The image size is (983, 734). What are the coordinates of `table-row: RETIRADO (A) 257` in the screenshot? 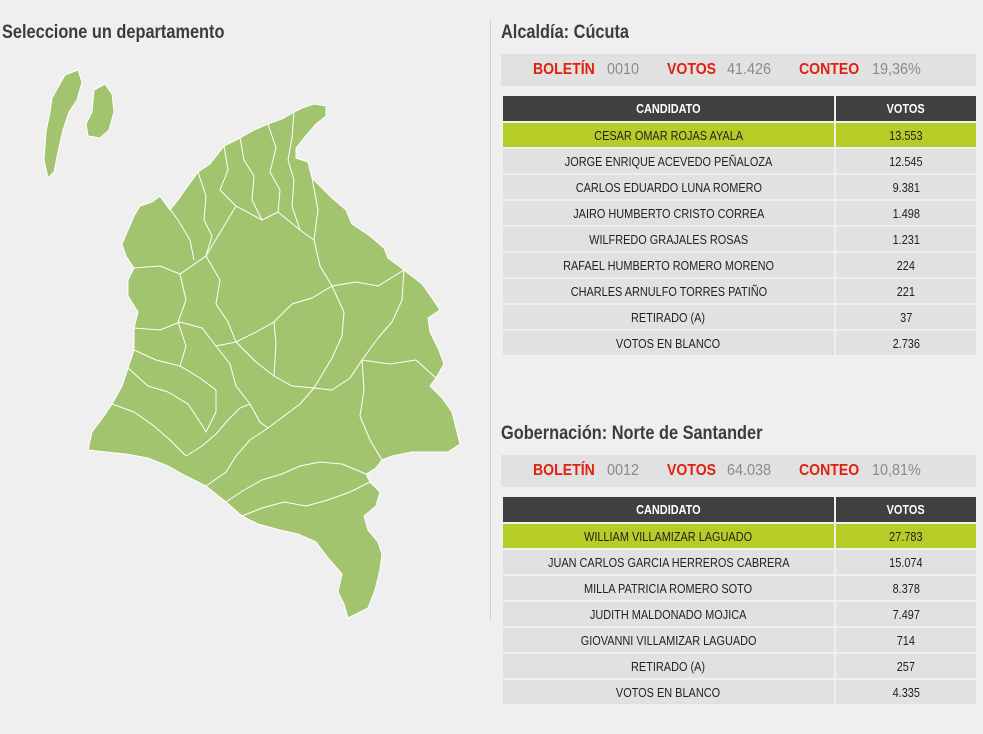 It's located at (739, 666).